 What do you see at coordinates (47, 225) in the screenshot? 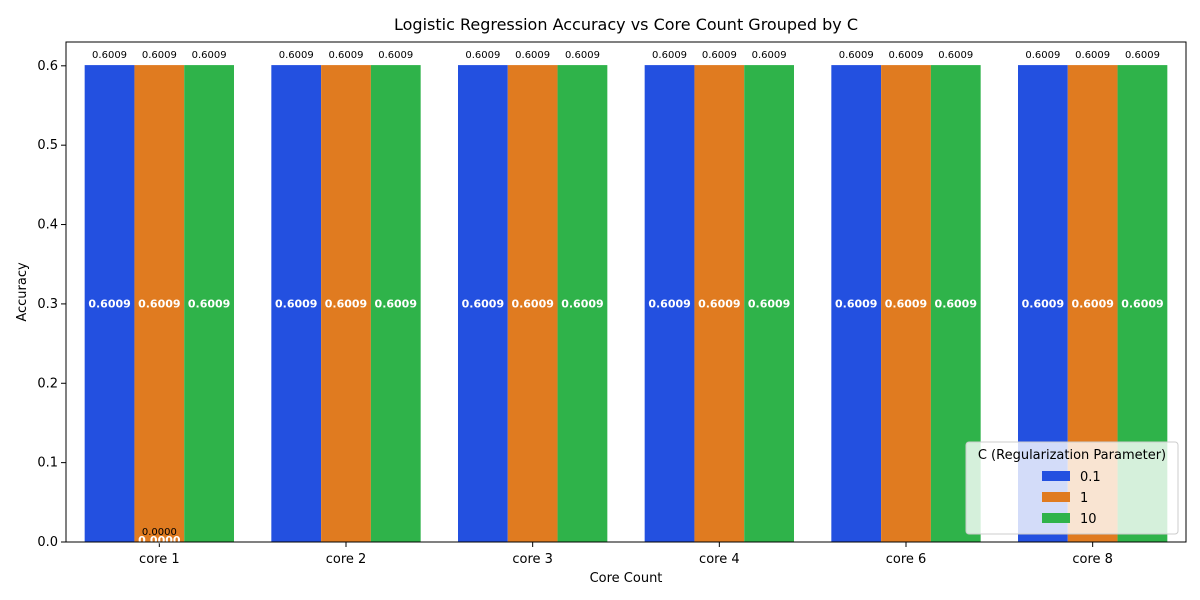
I see `y-tick-label: 0.4` at bounding box center [47, 225].